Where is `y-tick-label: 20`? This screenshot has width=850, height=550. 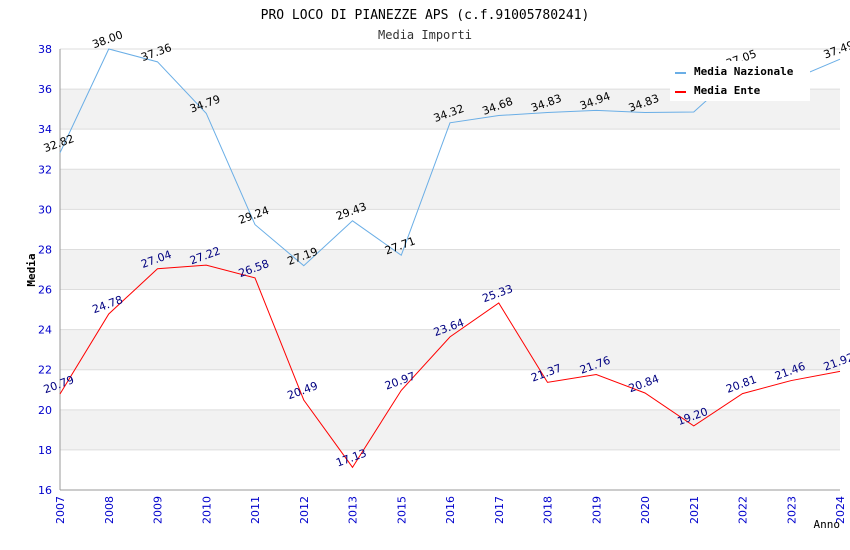
y-tick-label: 20 is located at coordinates (45, 410).